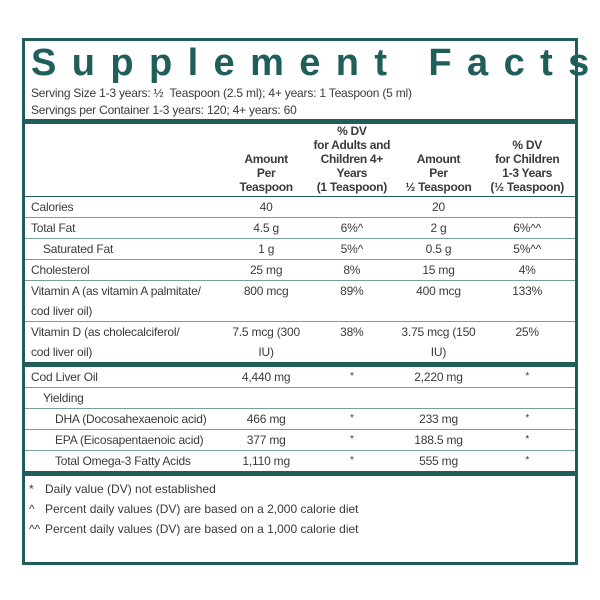 The width and height of the screenshot is (600, 600). Describe the element at coordinates (352, 270) in the screenshot. I see `dv: 8%` at that location.